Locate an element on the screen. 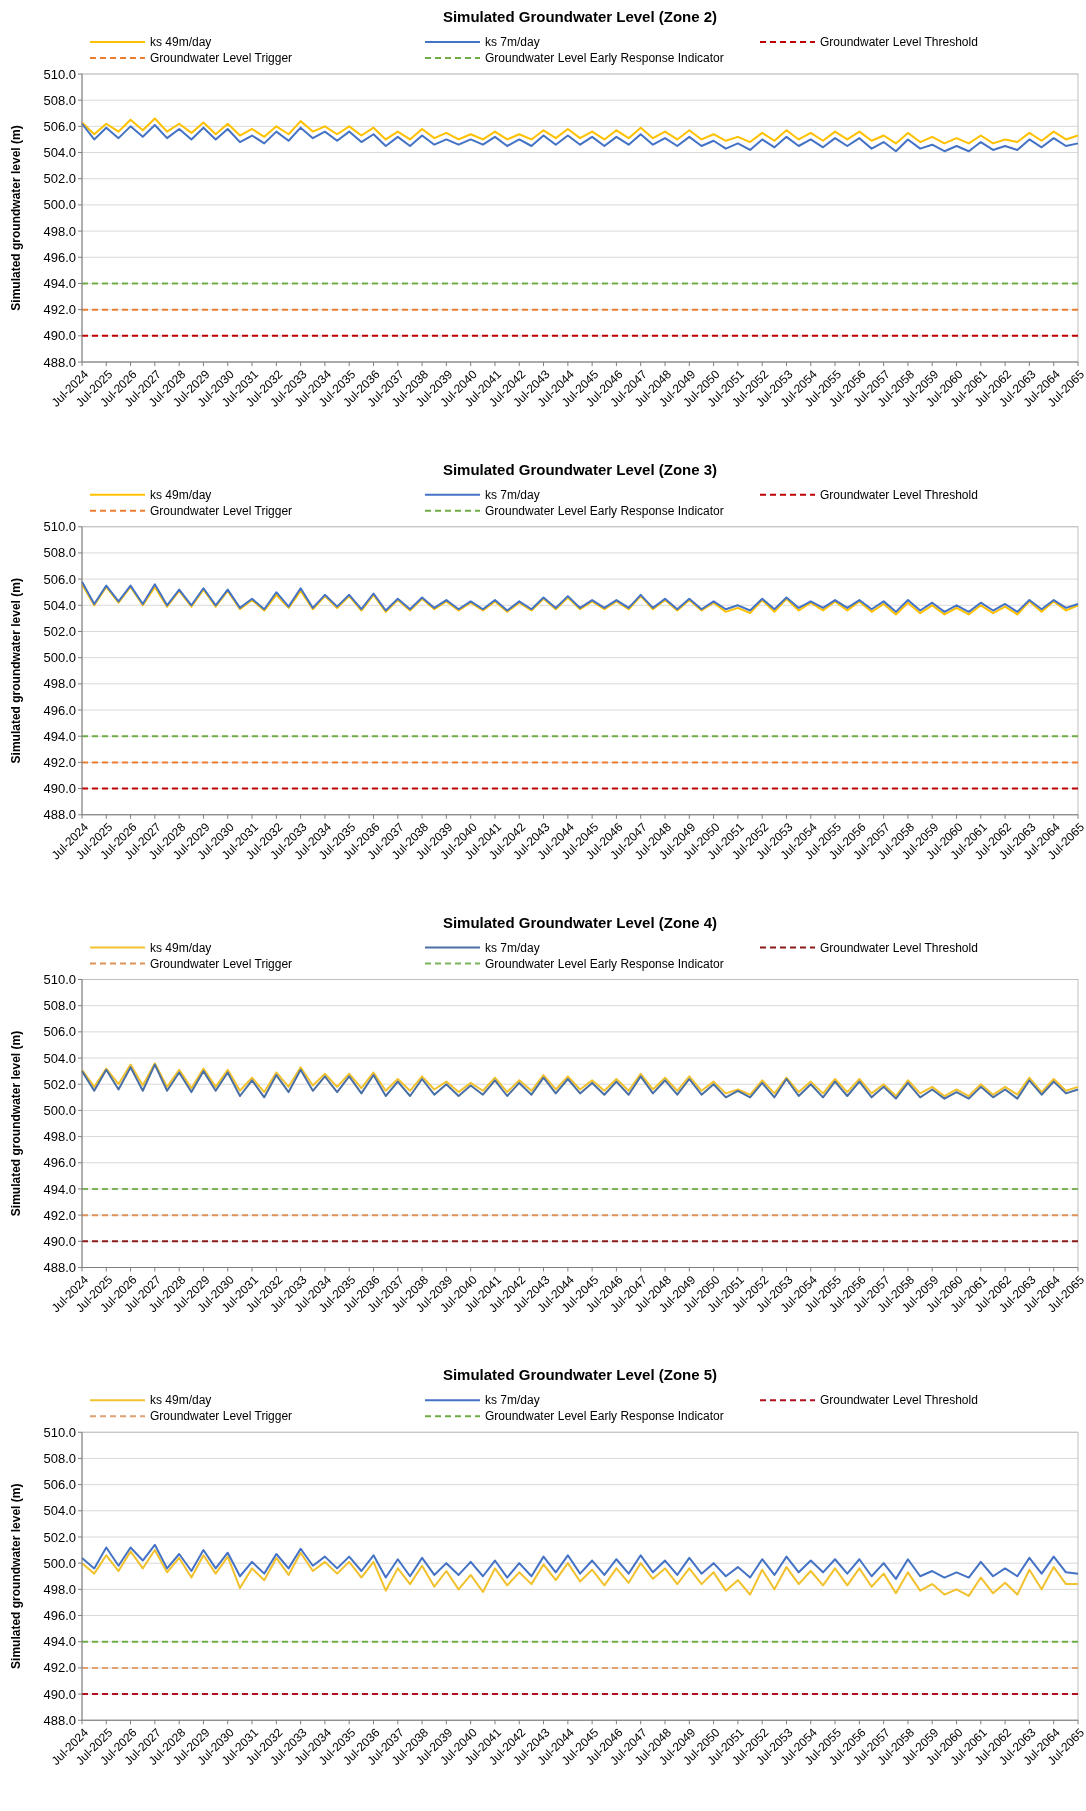 The image size is (1086, 1811). chart-title: Simulated Groundwater Level (Zone 5) is located at coordinates (580, 1375).